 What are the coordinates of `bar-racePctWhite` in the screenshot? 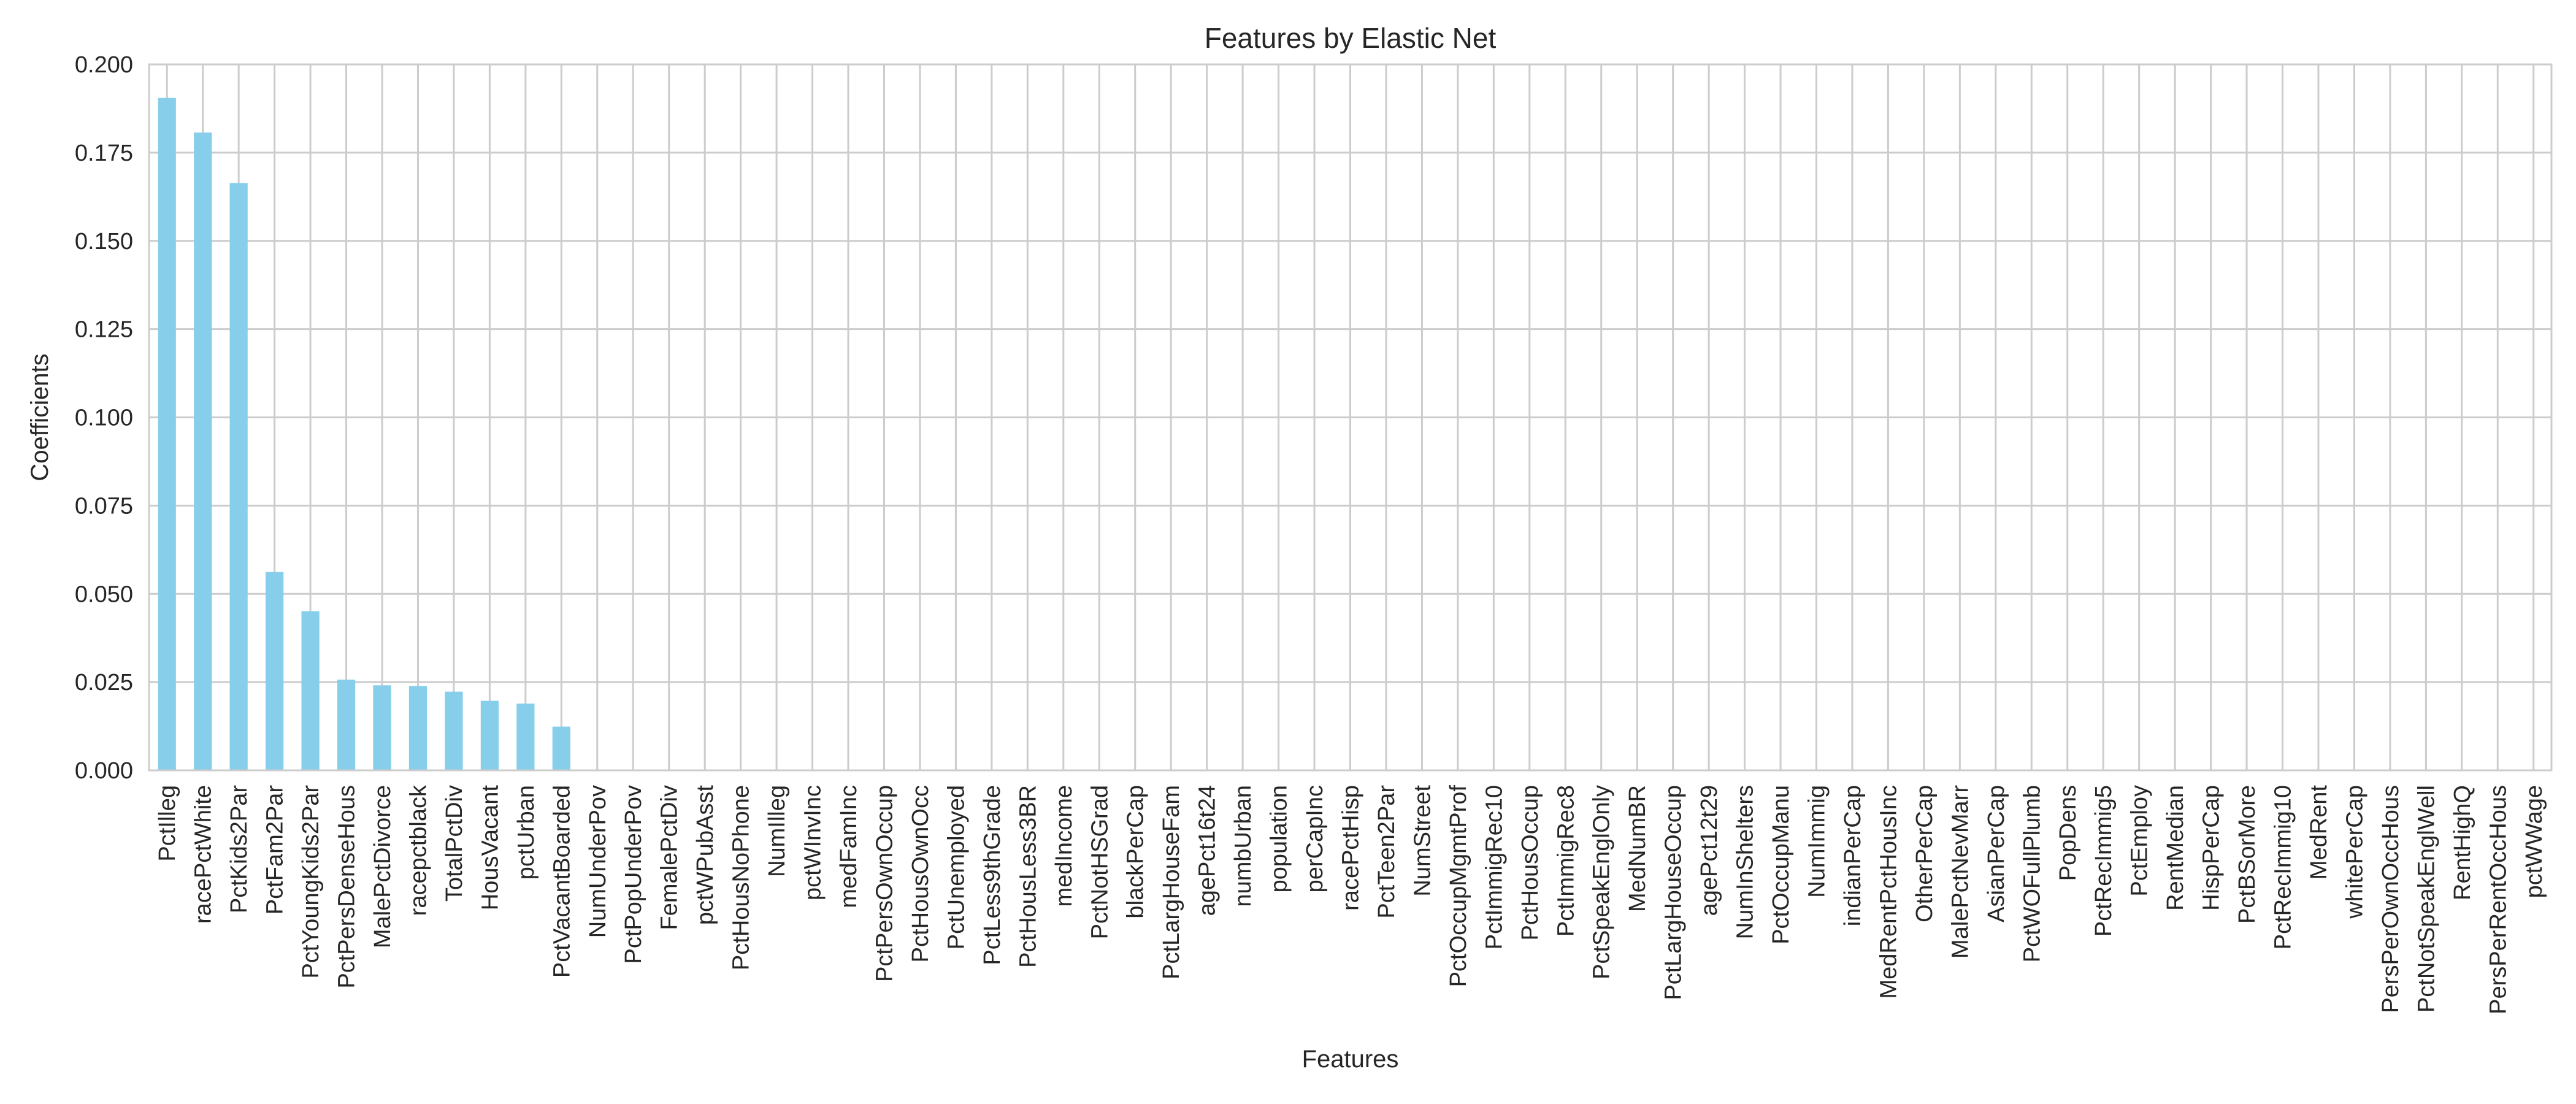 It's located at (203, 451).